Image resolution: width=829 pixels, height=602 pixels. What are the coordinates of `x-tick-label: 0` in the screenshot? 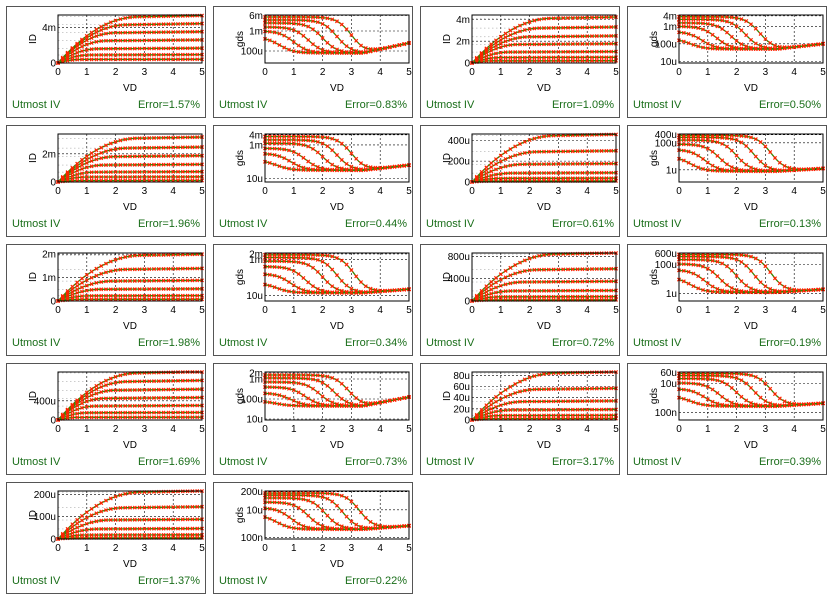 It's located at (472, 72).